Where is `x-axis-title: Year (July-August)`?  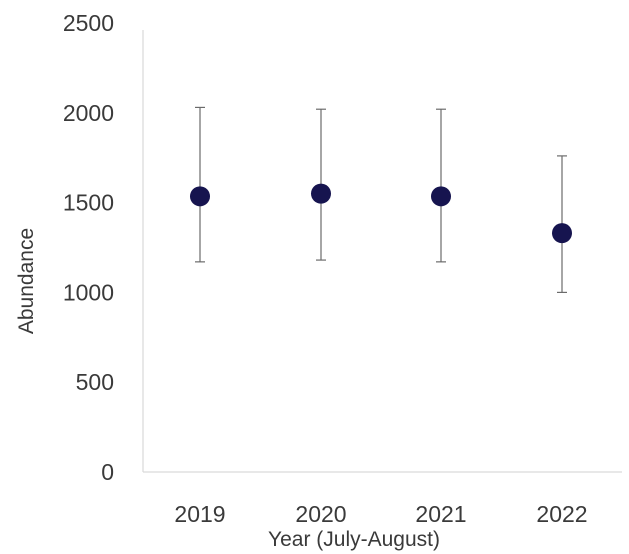
x-axis-title: Year (July-August) is located at coordinates (354, 539).